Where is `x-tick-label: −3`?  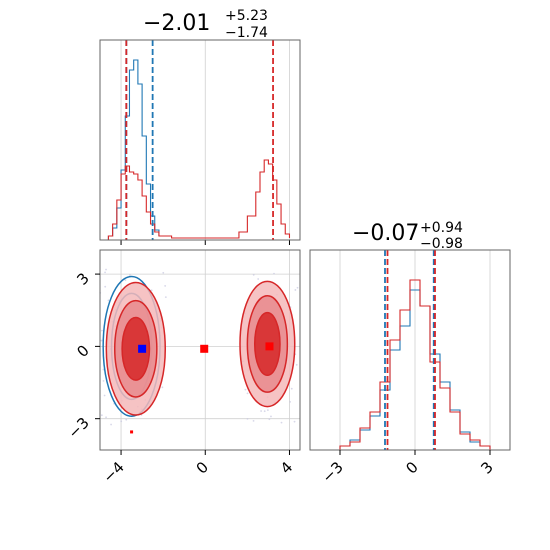
x-tick-label: −3 is located at coordinates (332, 472).